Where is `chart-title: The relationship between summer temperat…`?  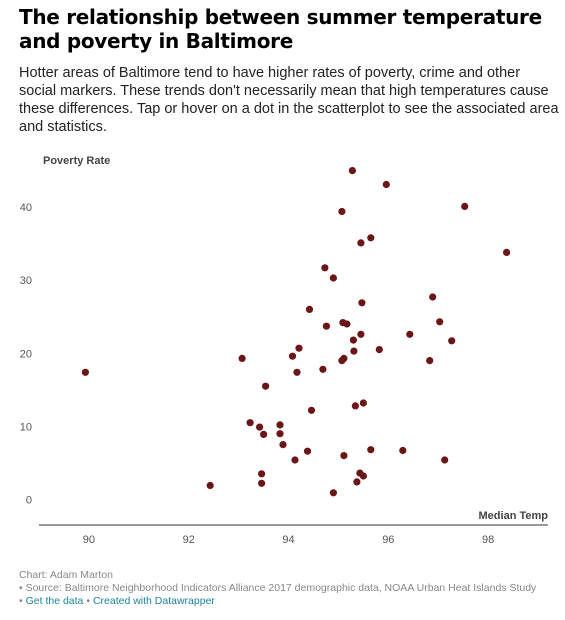
chart-title: The relationship between summer temperat… is located at coordinates (280, 29).